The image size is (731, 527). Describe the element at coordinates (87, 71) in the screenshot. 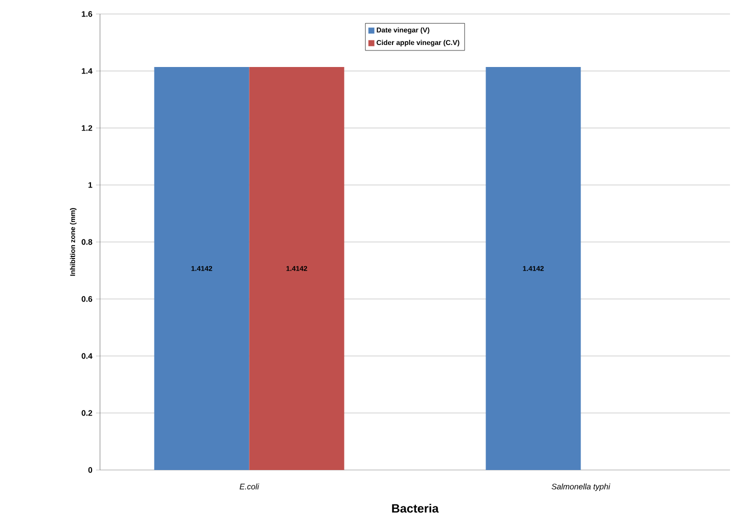

I see `y-tick-label: 1.4` at that location.